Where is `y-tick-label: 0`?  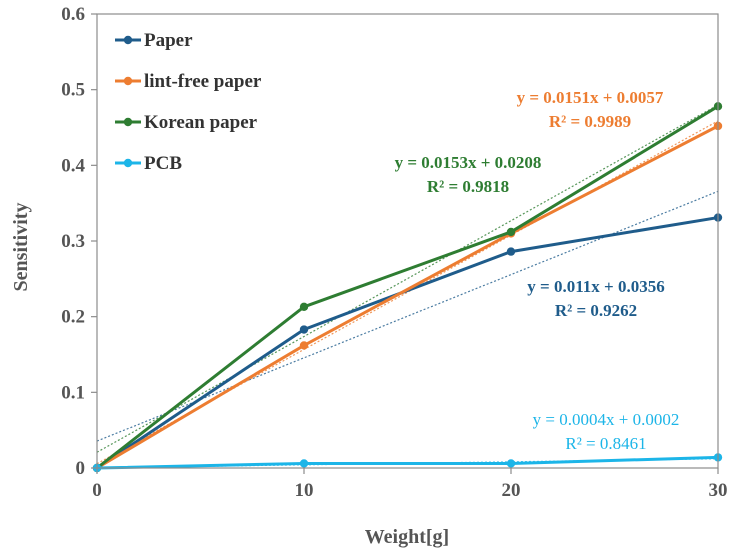 y-tick-label: 0 is located at coordinates (81, 468).